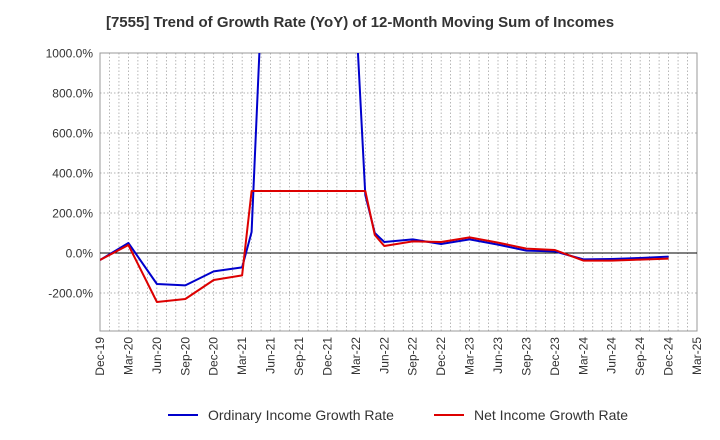  What do you see at coordinates (214, 356) in the screenshot?
I see `x-tick-label: Dec-20` at bounding box center [214, 356].